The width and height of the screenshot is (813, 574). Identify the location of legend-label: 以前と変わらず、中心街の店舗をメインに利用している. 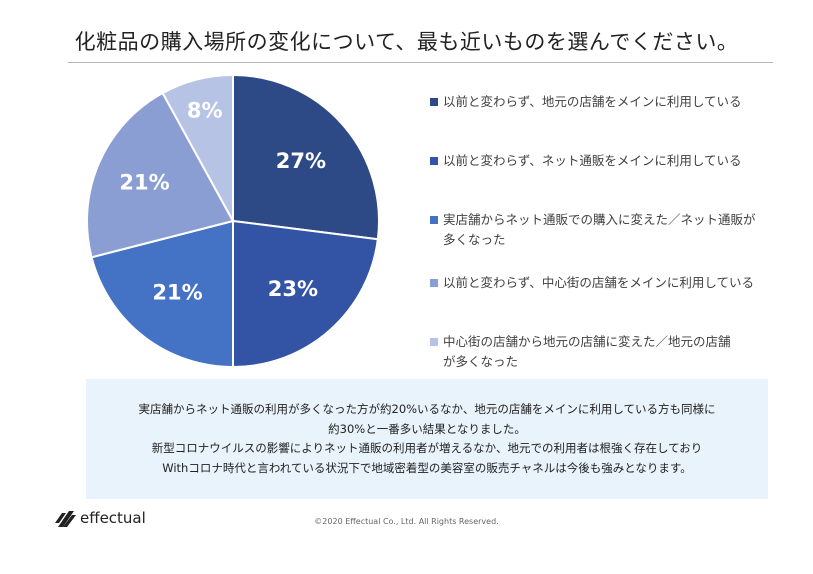
(599, 282).